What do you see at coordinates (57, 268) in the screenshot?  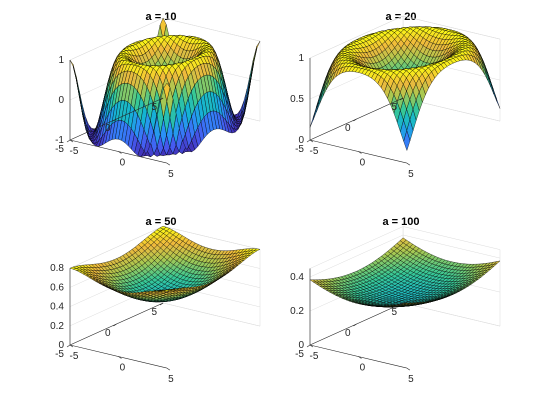 I see `z-tick-label: 0.8` at bounding box center [57, 268].